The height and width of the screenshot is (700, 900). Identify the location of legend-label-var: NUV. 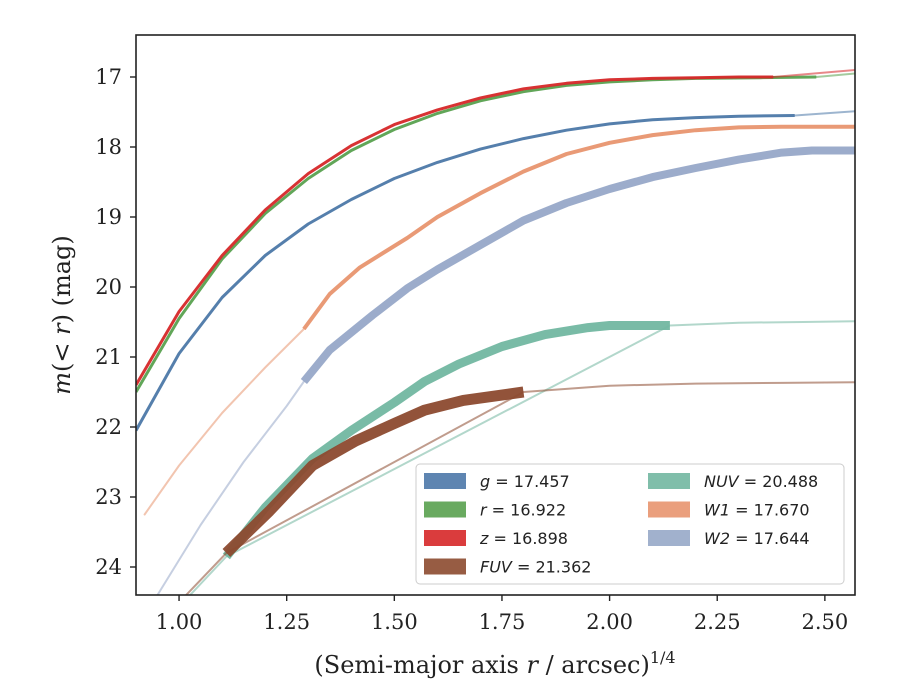
(722, 481).